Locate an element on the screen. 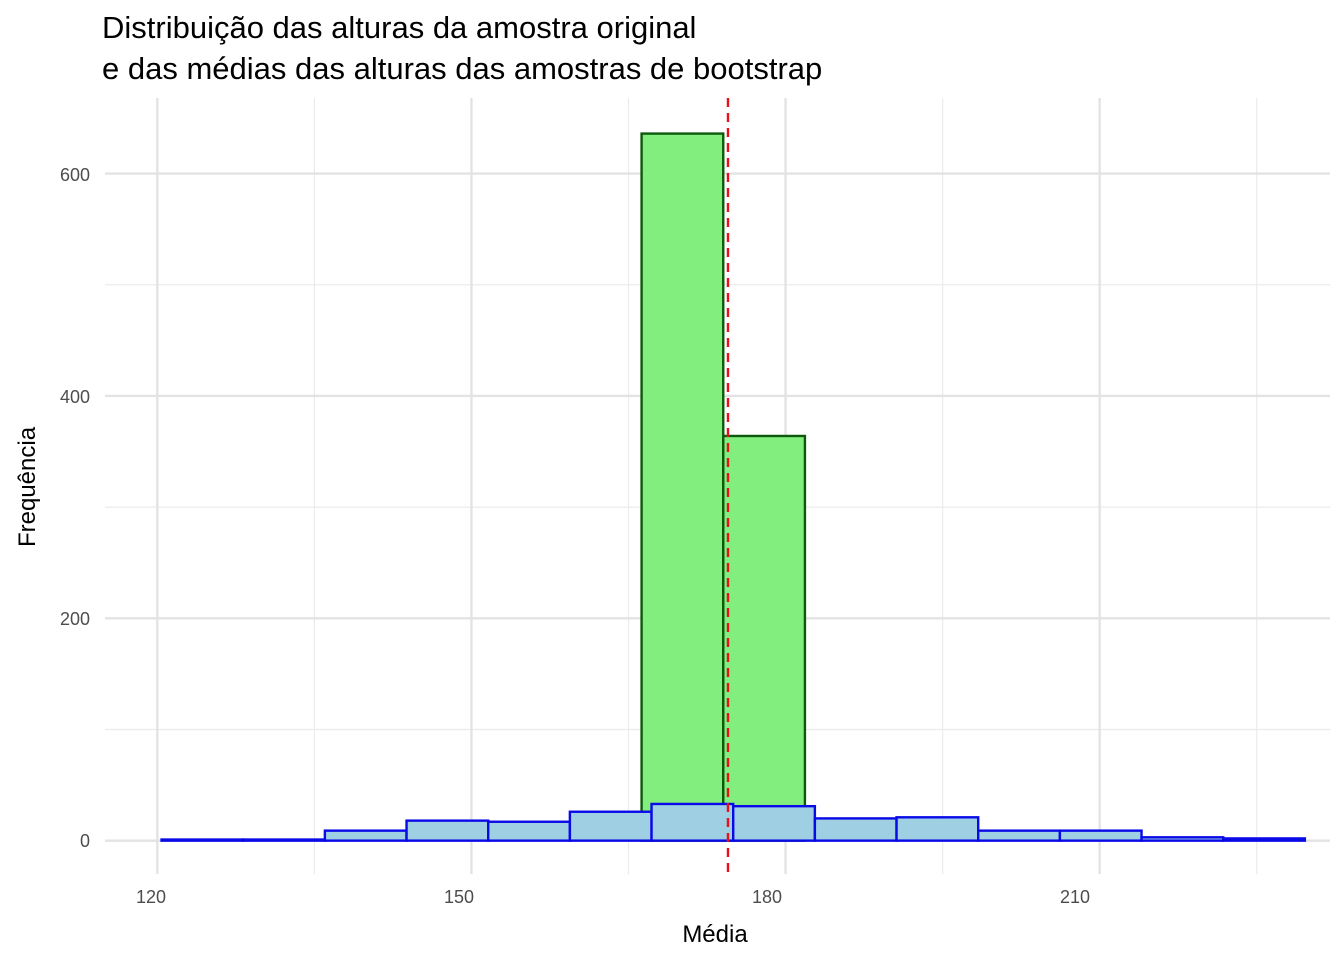  y-axis-title: Frequência is located at coordinates (27, 486).